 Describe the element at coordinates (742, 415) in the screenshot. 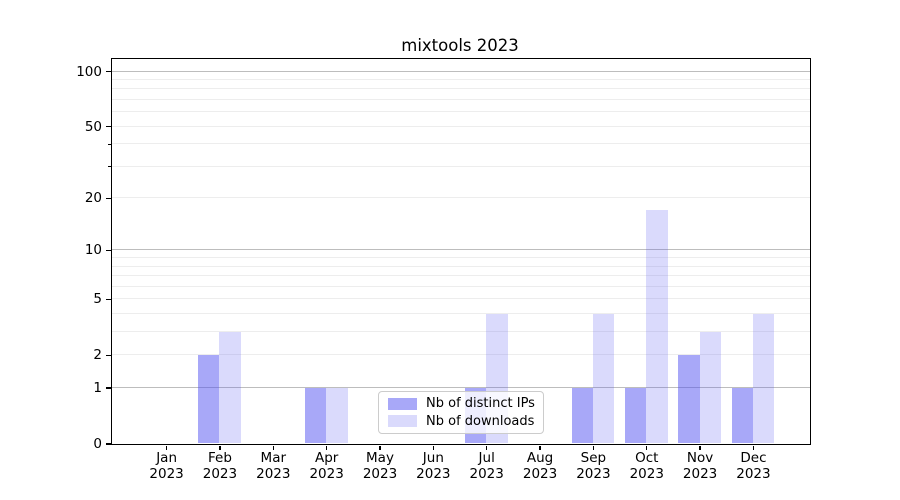

I see `bar-nb-of-distinct-ips-dec` at that location.